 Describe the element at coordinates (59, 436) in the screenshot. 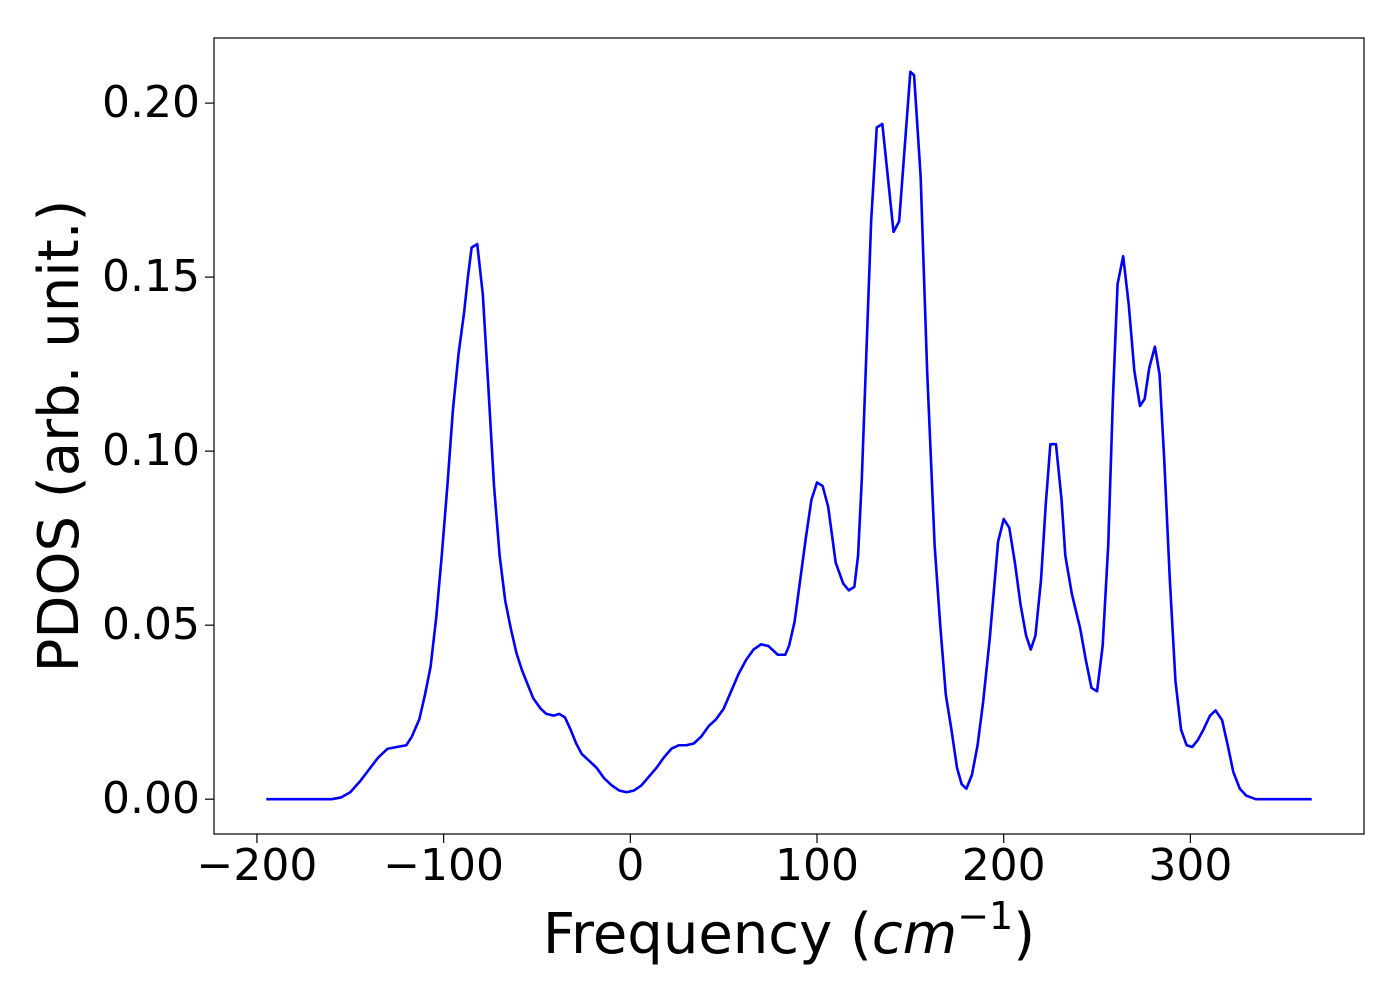

I see `y-axis-label: PDOS (arb. unit.)` at that location.